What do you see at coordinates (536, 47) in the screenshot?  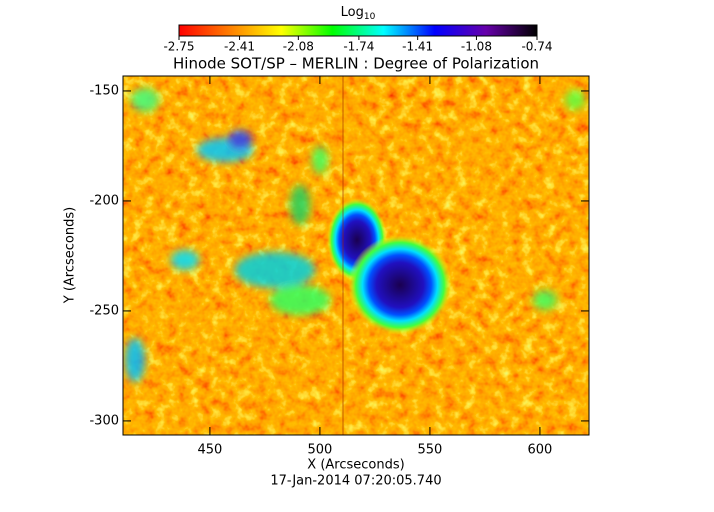 I see `colorbar-tick-label: -0.74` at bounding box center [536, 47].